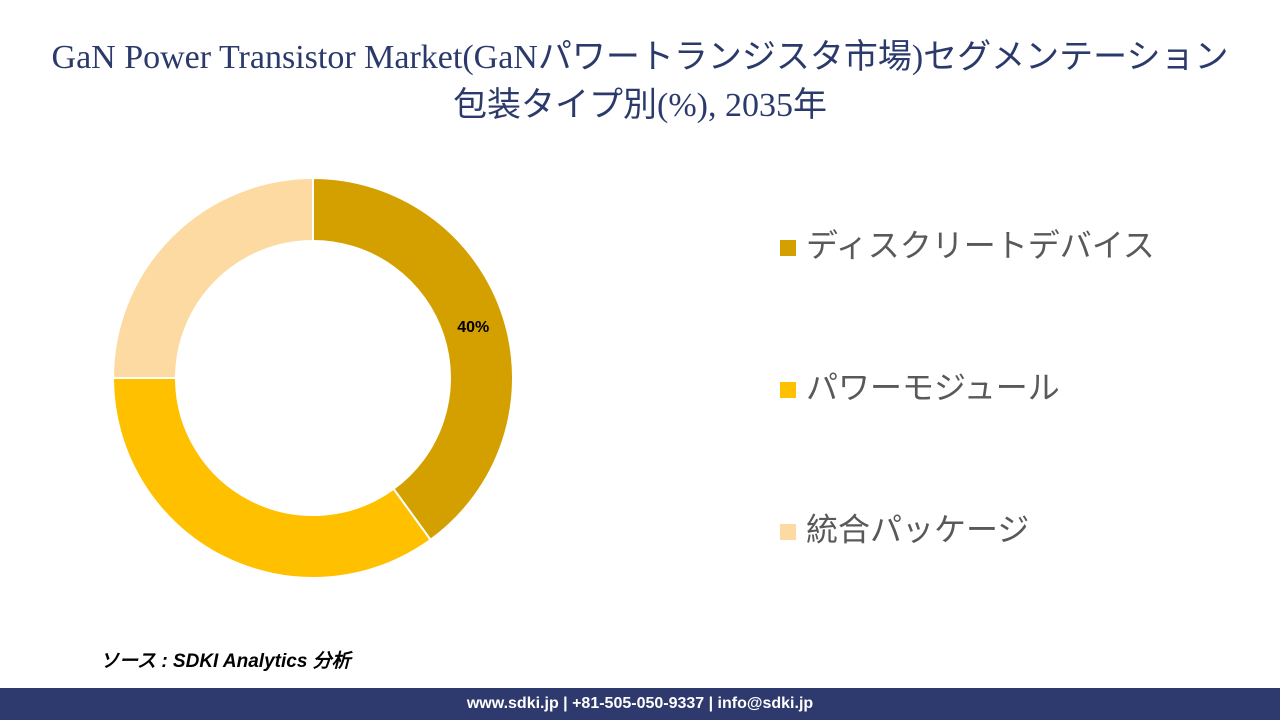  Describe the element at coordinates (980, 245) in the screenshot. I see `legend-label: ディスクリートデバイス` at that location.